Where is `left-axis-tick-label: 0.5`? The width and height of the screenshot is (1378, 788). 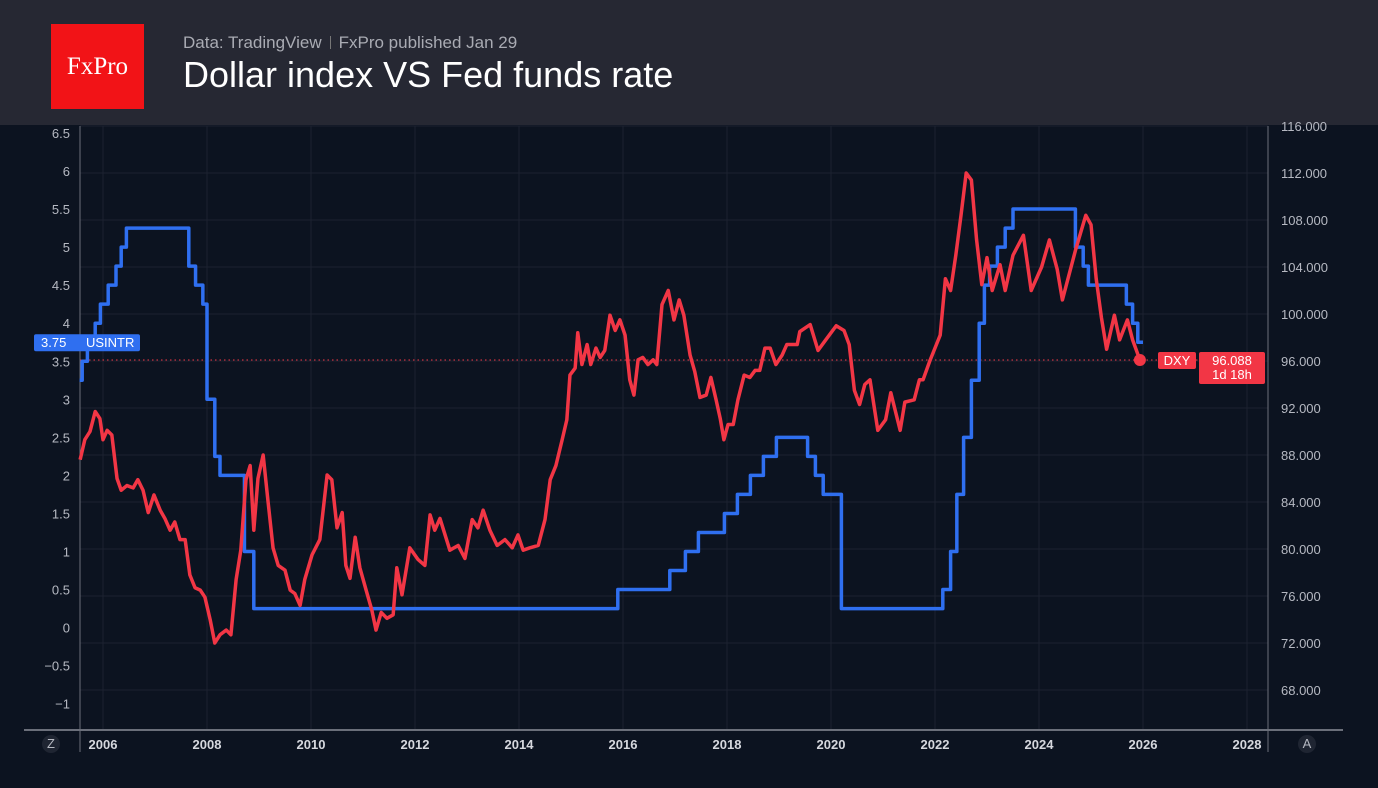
left-axis-tick-label: 0.5 is located at coordinates (61, 590).